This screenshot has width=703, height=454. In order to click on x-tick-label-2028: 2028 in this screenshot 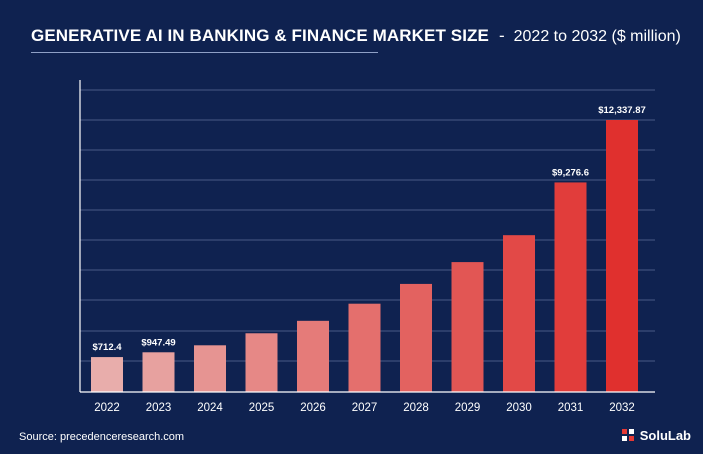, I will do `click(416, 408)`.